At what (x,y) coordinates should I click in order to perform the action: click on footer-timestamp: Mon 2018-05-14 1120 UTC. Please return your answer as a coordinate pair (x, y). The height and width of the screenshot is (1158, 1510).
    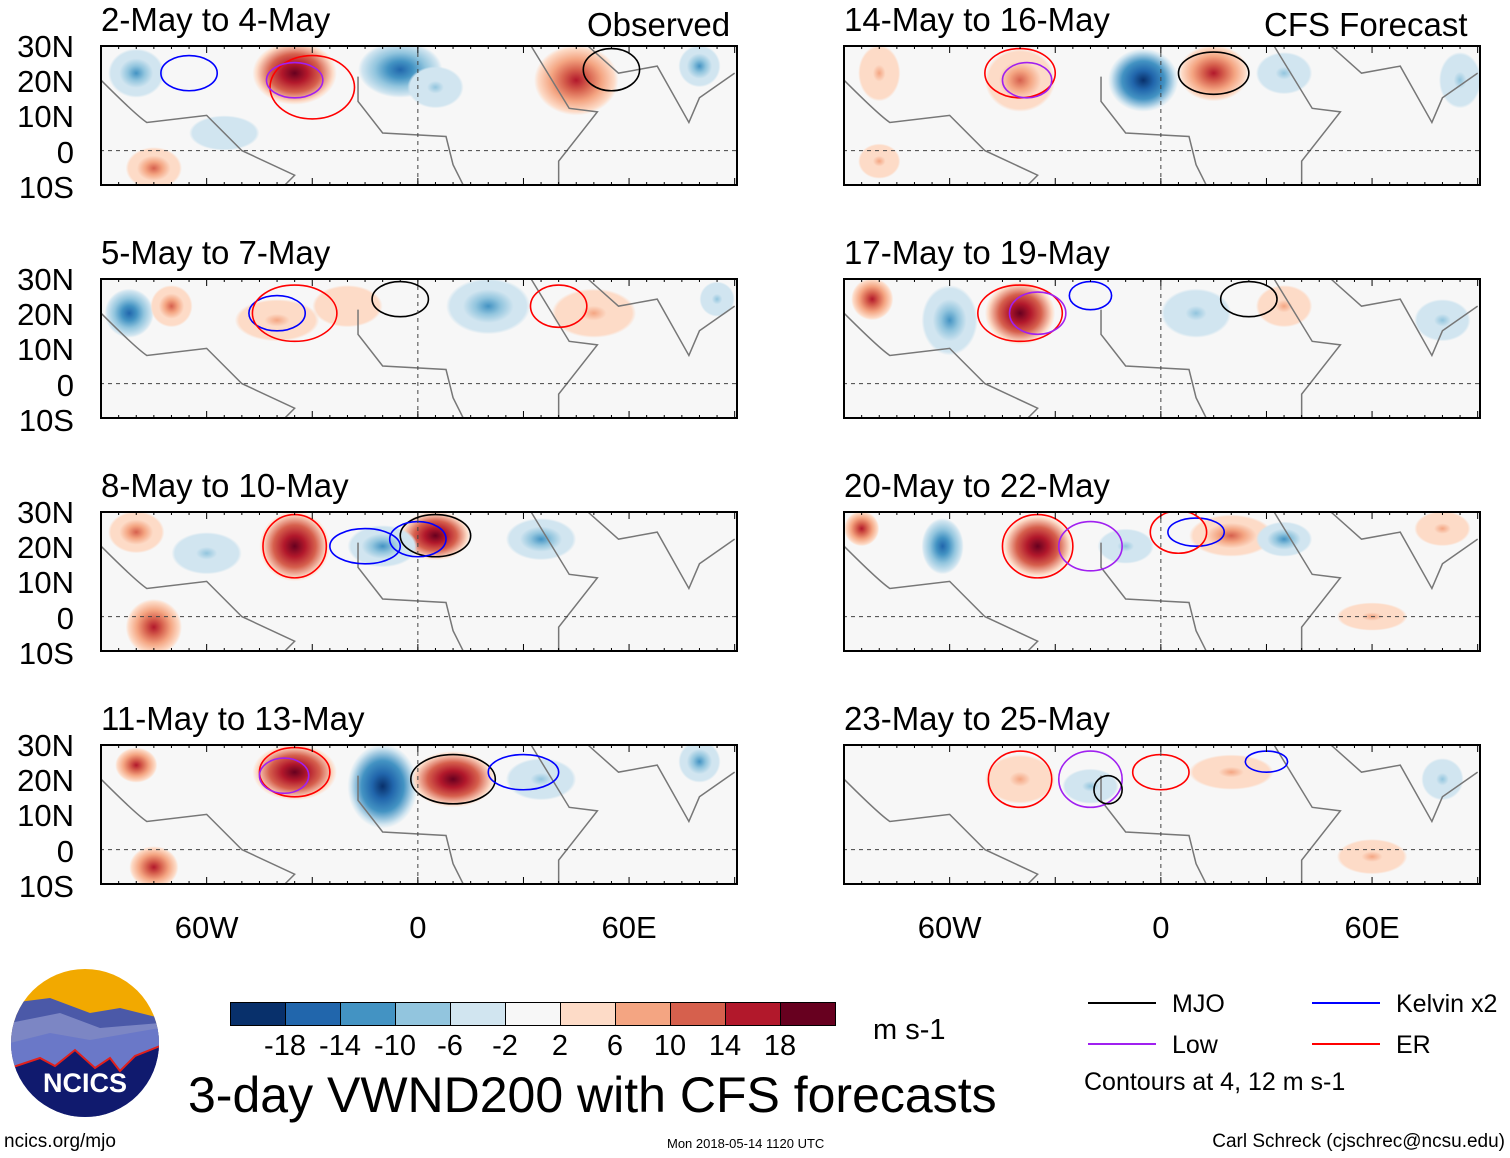
    Looking at the image, I should click on (746, 1143).